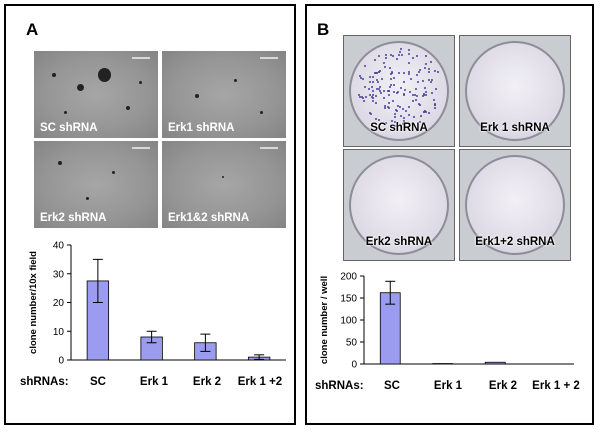 The height and width of the screenshot is (433, 600). What do you see at coordinates (348, 299) in the screenshot?
I see `y-tick-label: 150` at bounding box center [348, 299].